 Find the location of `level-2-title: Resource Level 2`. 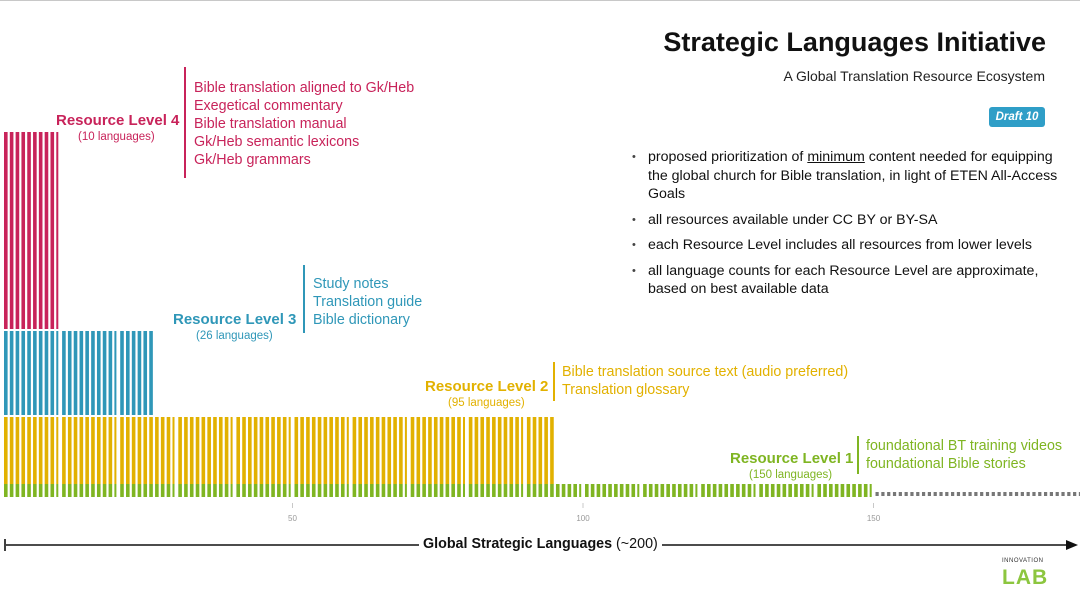

level-2-title: Resource Level 2 is located at coordinates (487, 386).